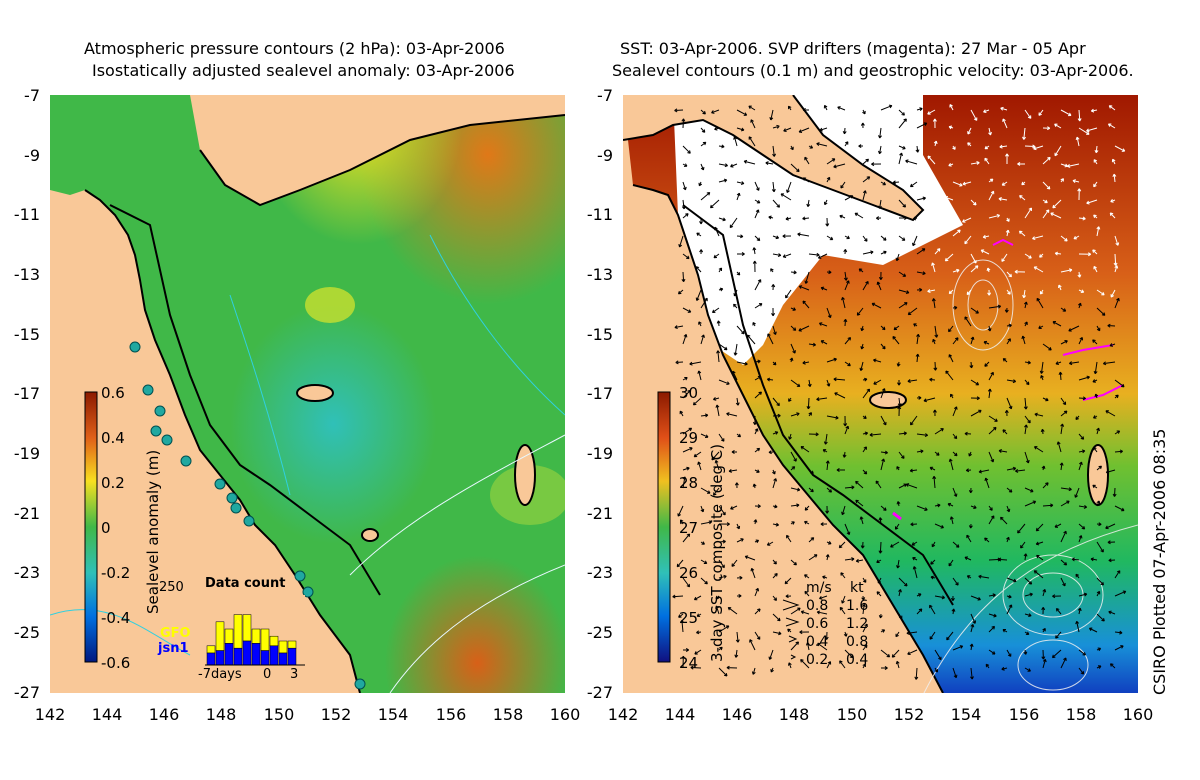 This screenshot has height=780, width=1200. What do you see at coordinates (599, 334) in the screenshot?
I see `lat-tick: -15` at bounding box center [599, 334].